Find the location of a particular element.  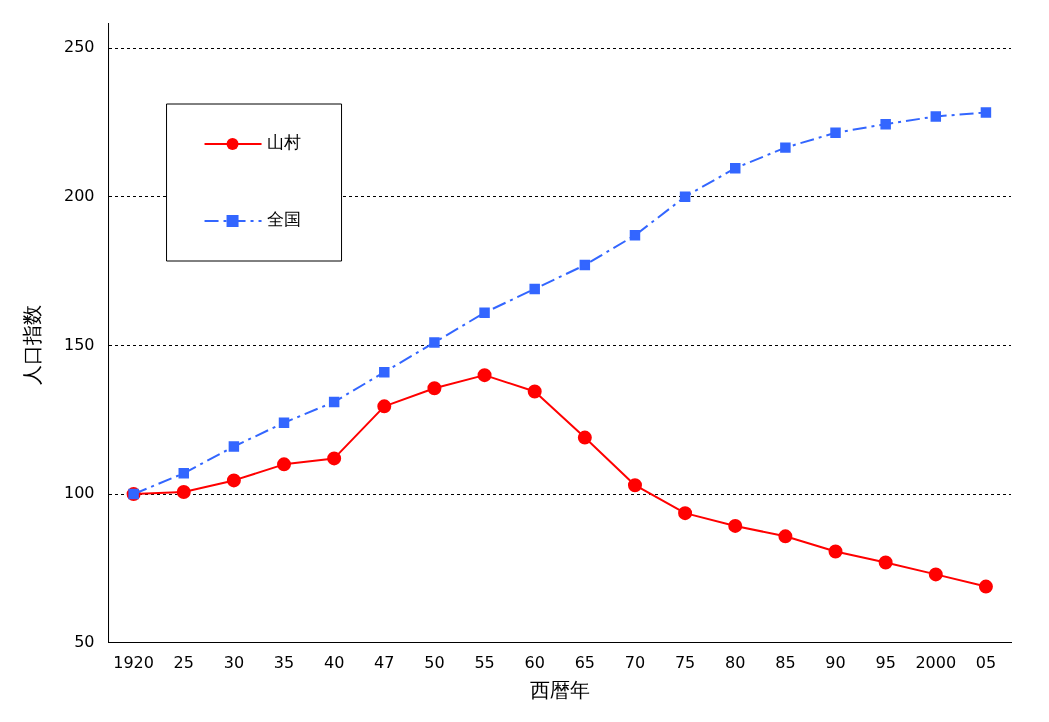

x-axis-title: 西暦年 is located at coordinates (559, 690).